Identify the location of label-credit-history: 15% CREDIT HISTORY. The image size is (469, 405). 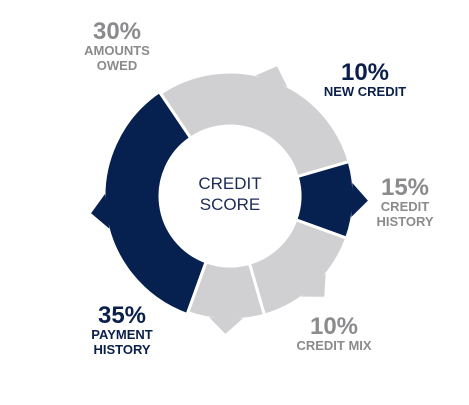
(405, 203).